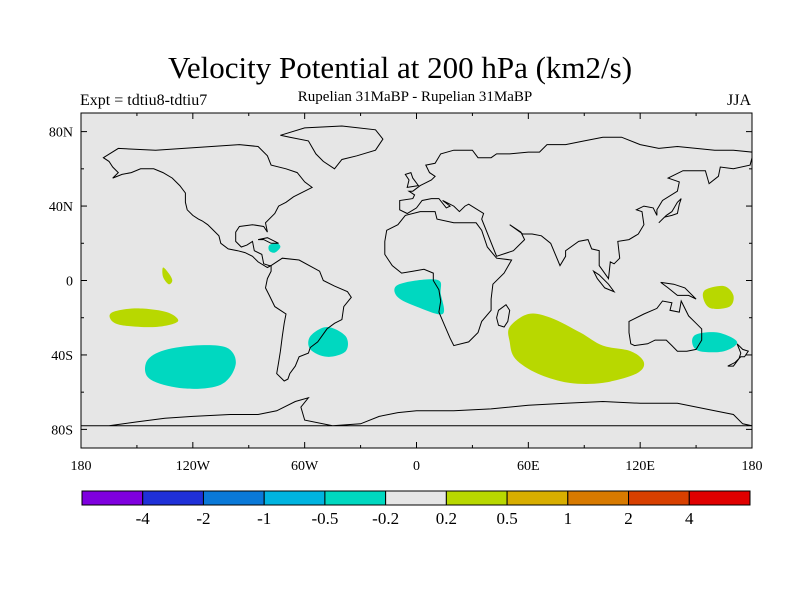 The height and width of the screenshot is (600, 800). What do you see at coordinates (268, 240) in the screenshot?
I see `coastline-cuba` at bounding box center [268, 240].